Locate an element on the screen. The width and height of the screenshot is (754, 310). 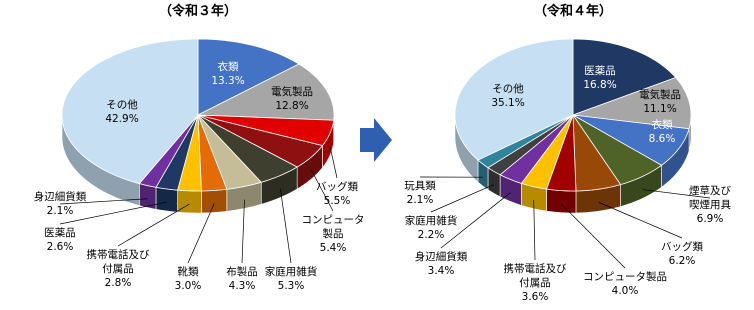
value-label: 6.9% is located at coordinates (710, 219).